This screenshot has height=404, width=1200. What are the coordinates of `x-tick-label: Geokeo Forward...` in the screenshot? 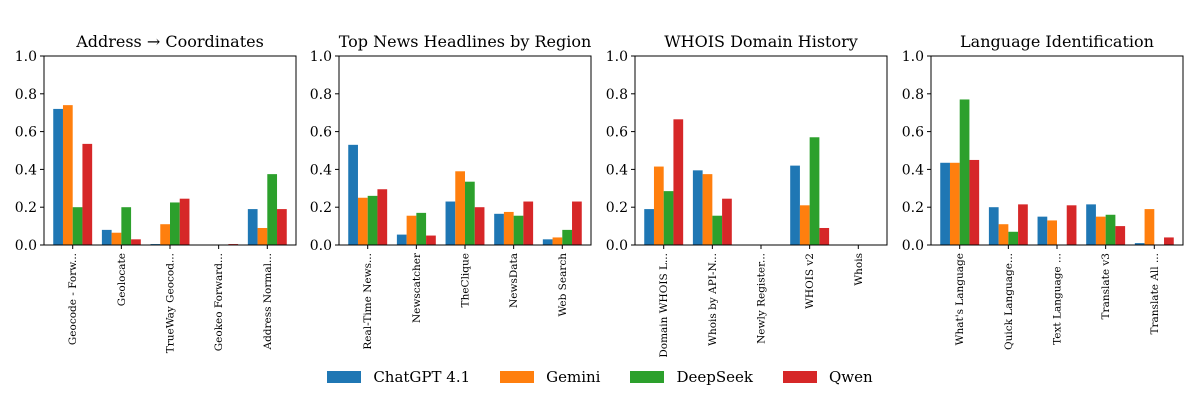 It's located at (219, 302).